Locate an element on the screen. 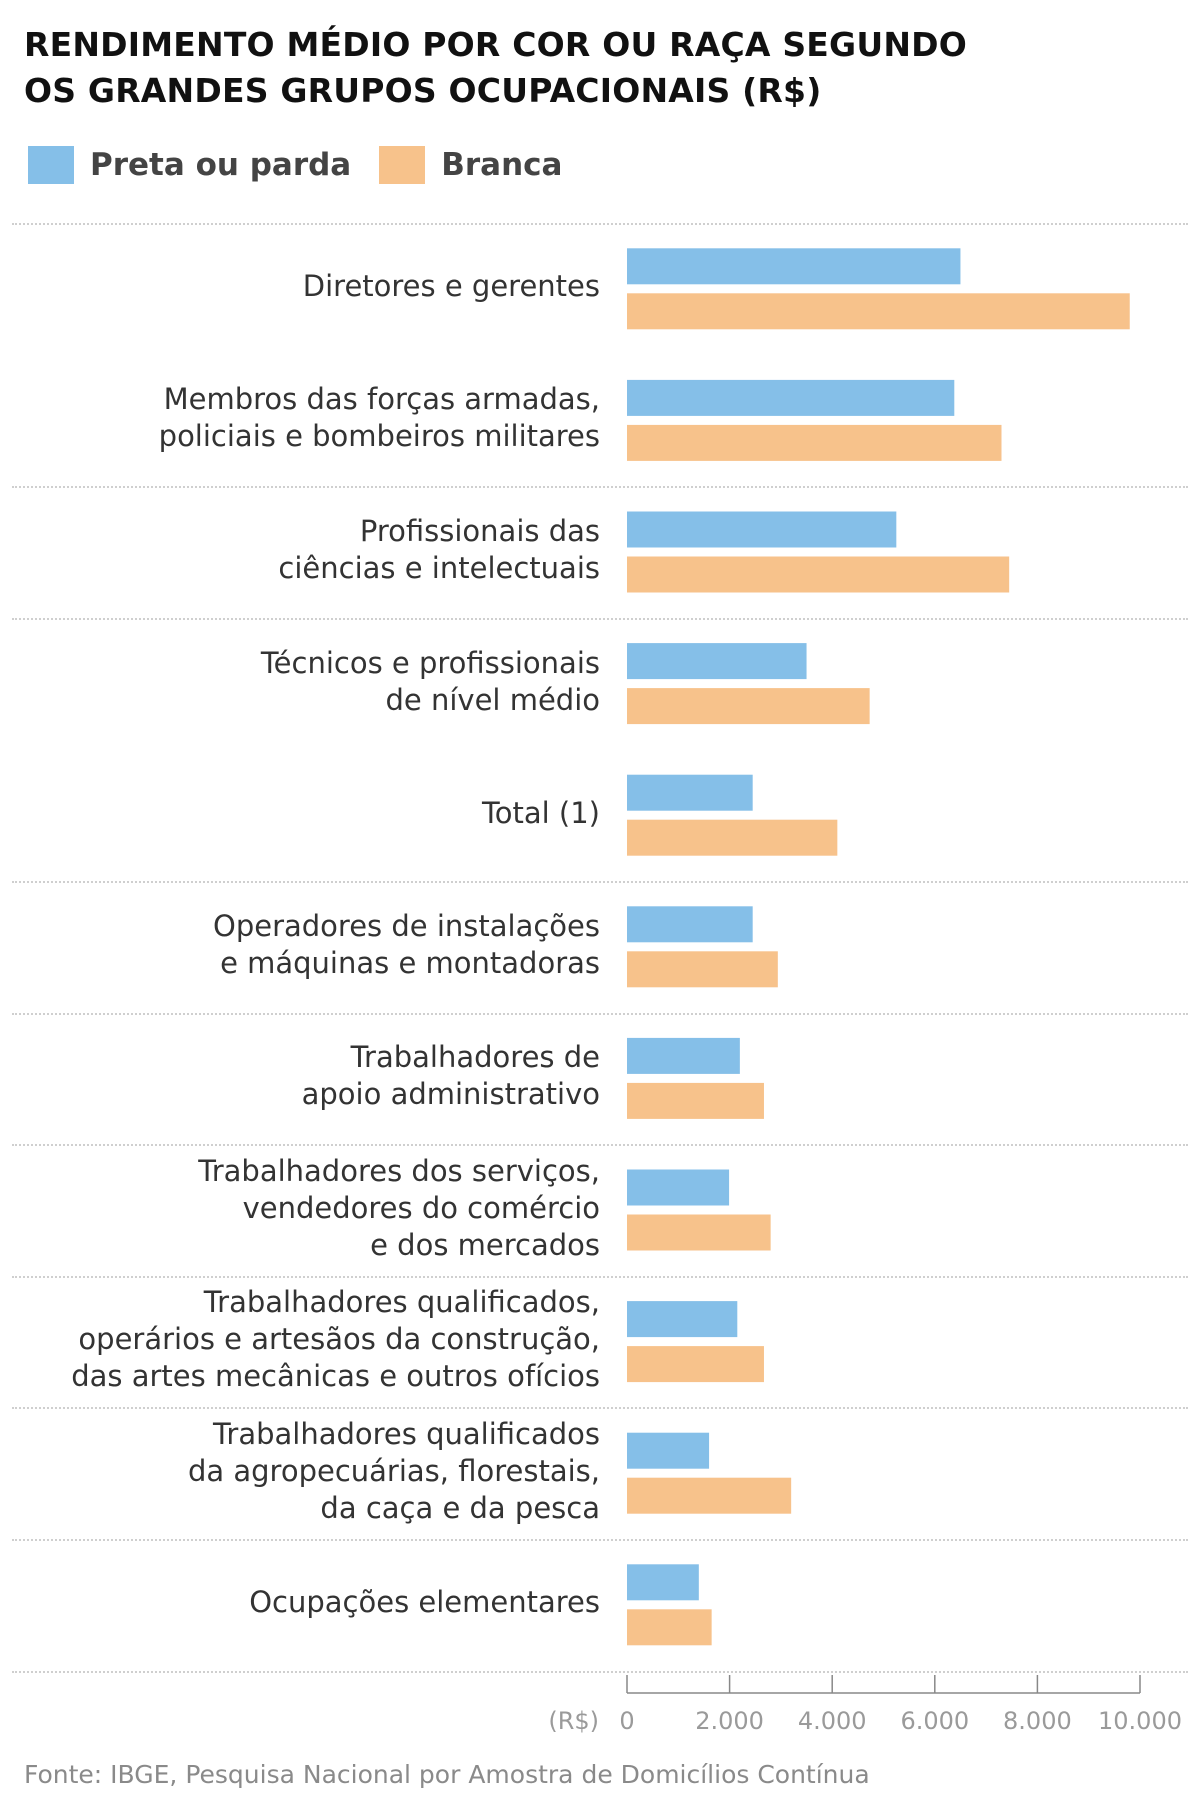 The image size is (1200, 1813). category-label-line: Trabalhadores de is located at coordinates (475, 1057).